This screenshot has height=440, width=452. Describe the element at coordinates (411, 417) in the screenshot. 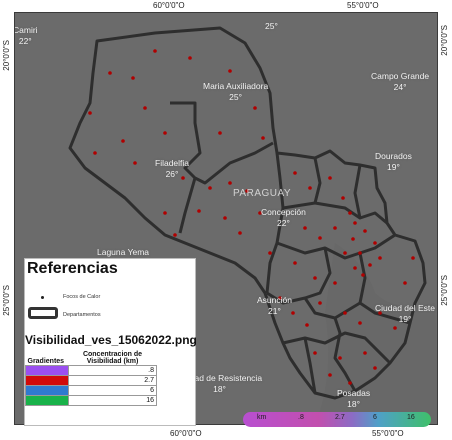

I see `scale-tick: 16` at that location.